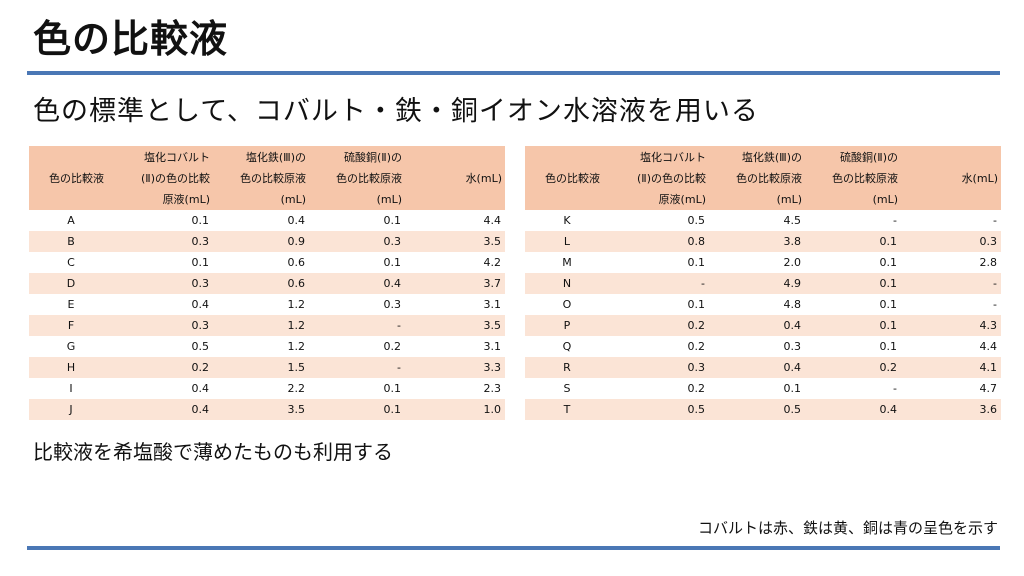 The image size is (1024, 576). Describe the element at coordinates (763, 262) in the screenshot. I see `table-row: M 0.1 2.0 0.1 2.8` at that location.